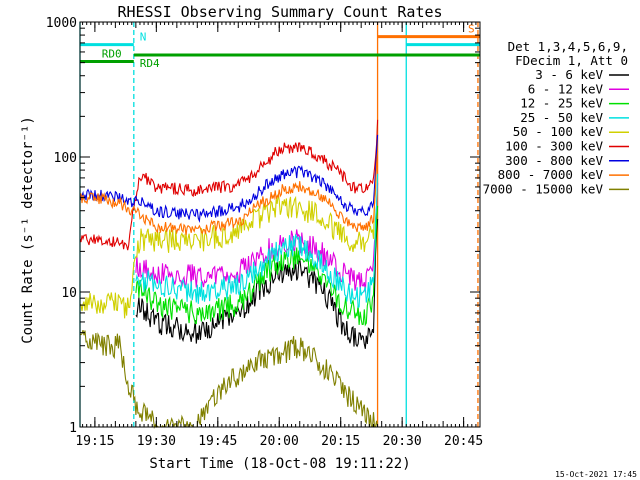  I want to click on x-tick-label: 19:45, so click(217, 441).